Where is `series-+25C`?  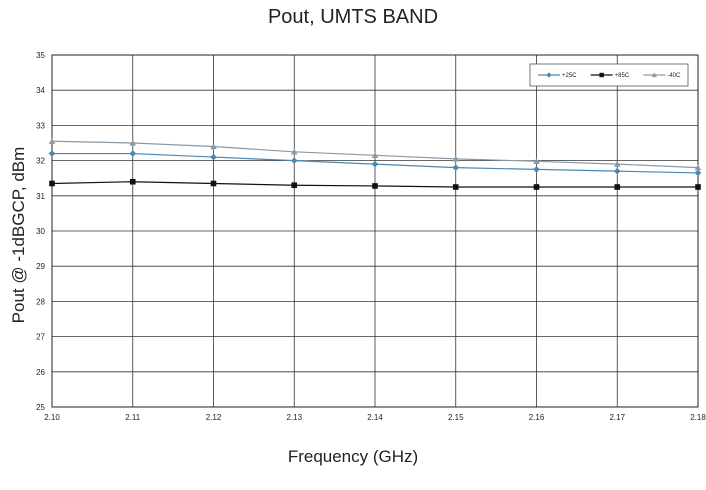
series-+25C is located at coordinates (375, 163).